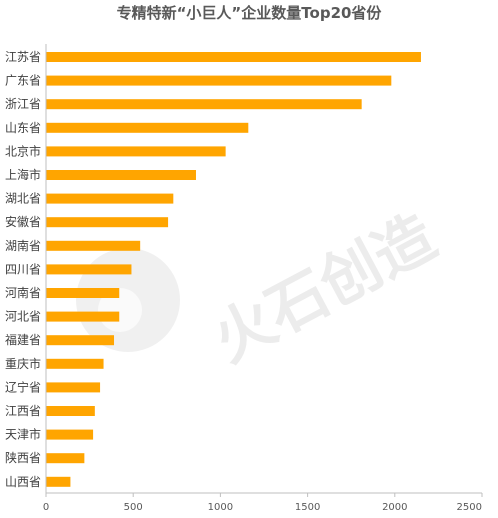 This screenshot has height=518, width=498. I want to click on category-label: 安徽省, so click(23, 221).